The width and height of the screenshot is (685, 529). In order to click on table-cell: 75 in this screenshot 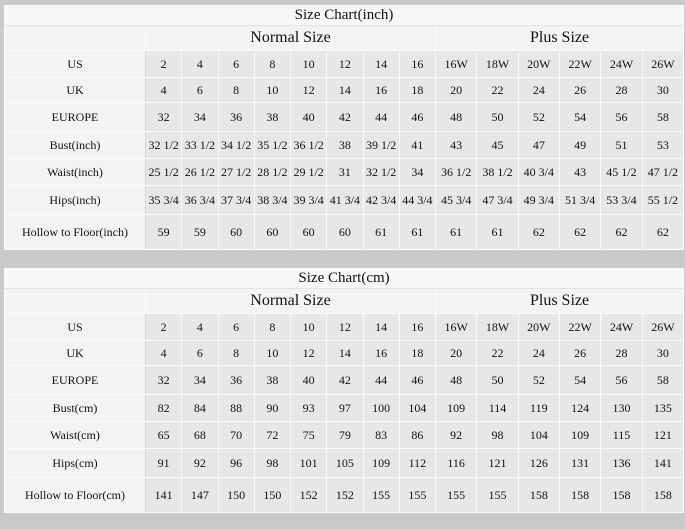, I will do `click(308, 435)`.